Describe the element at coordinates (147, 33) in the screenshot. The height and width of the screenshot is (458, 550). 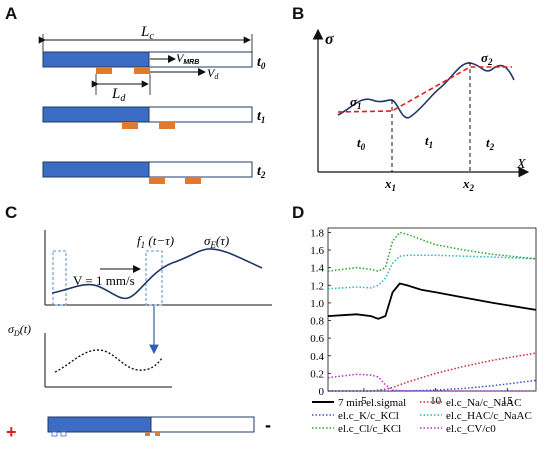
I see `lc-label: Lc` at that location.